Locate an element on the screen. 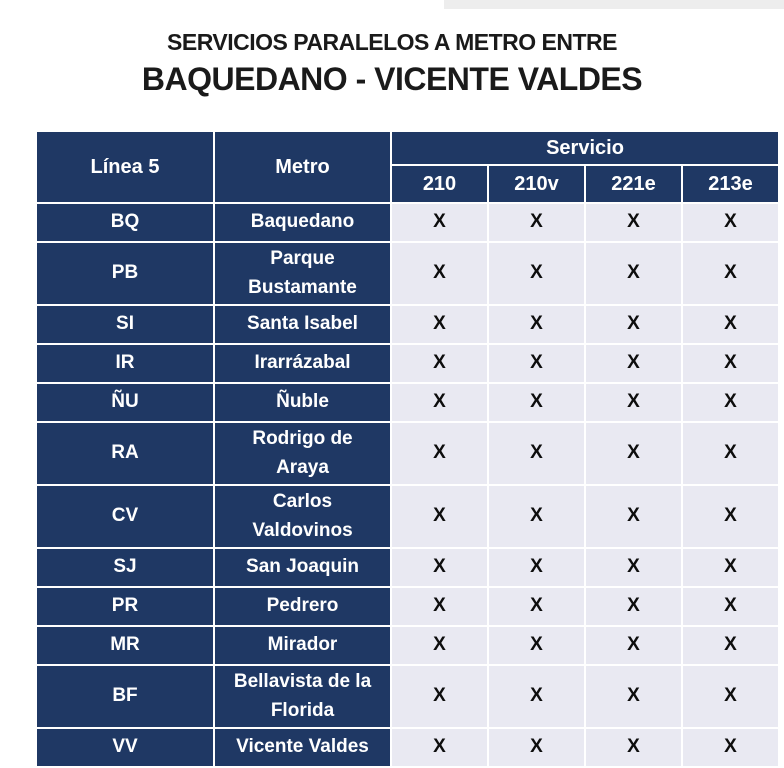 The width and height of the screenshot is (784, 768). station-name-cell: Bellavista de la Florida is located at coordinates (302, 696).